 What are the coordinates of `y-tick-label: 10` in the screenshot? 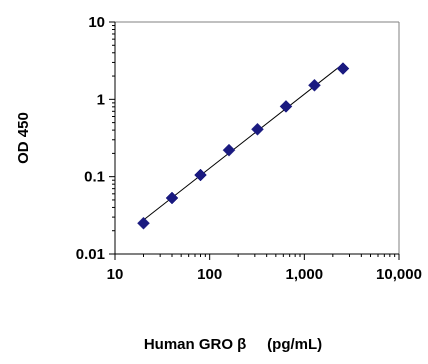 It's located at (96, 22).